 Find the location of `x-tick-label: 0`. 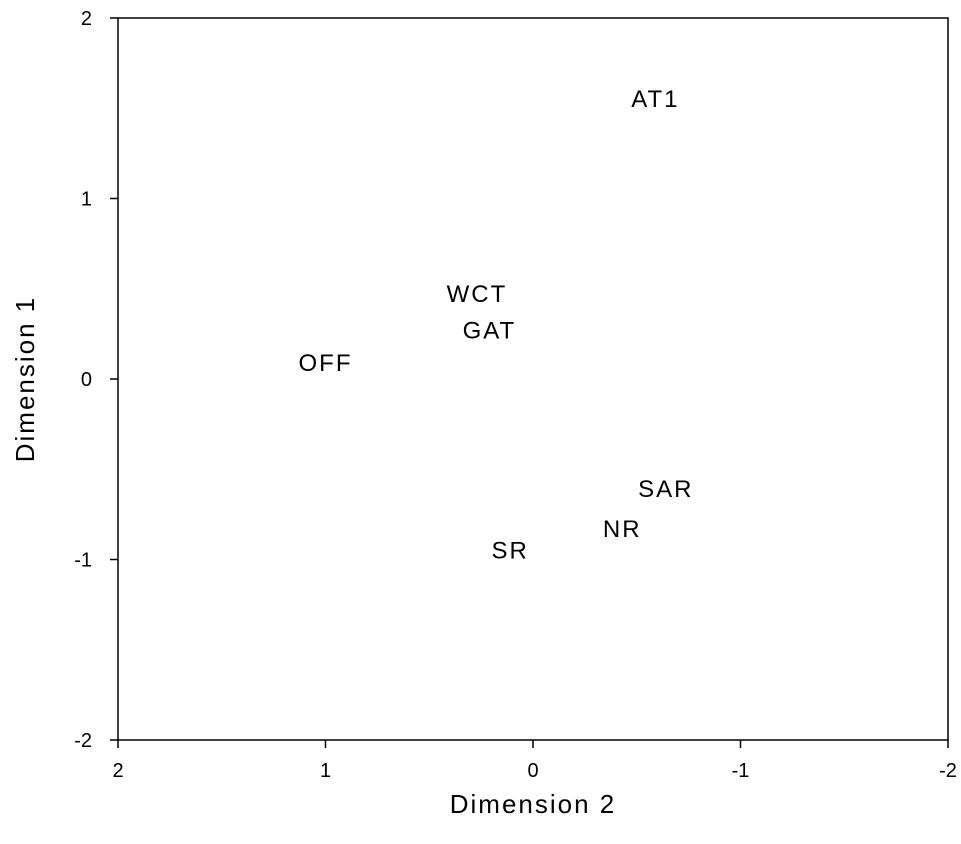

x-tick-label: 0 is located at coordinates (532, 771).